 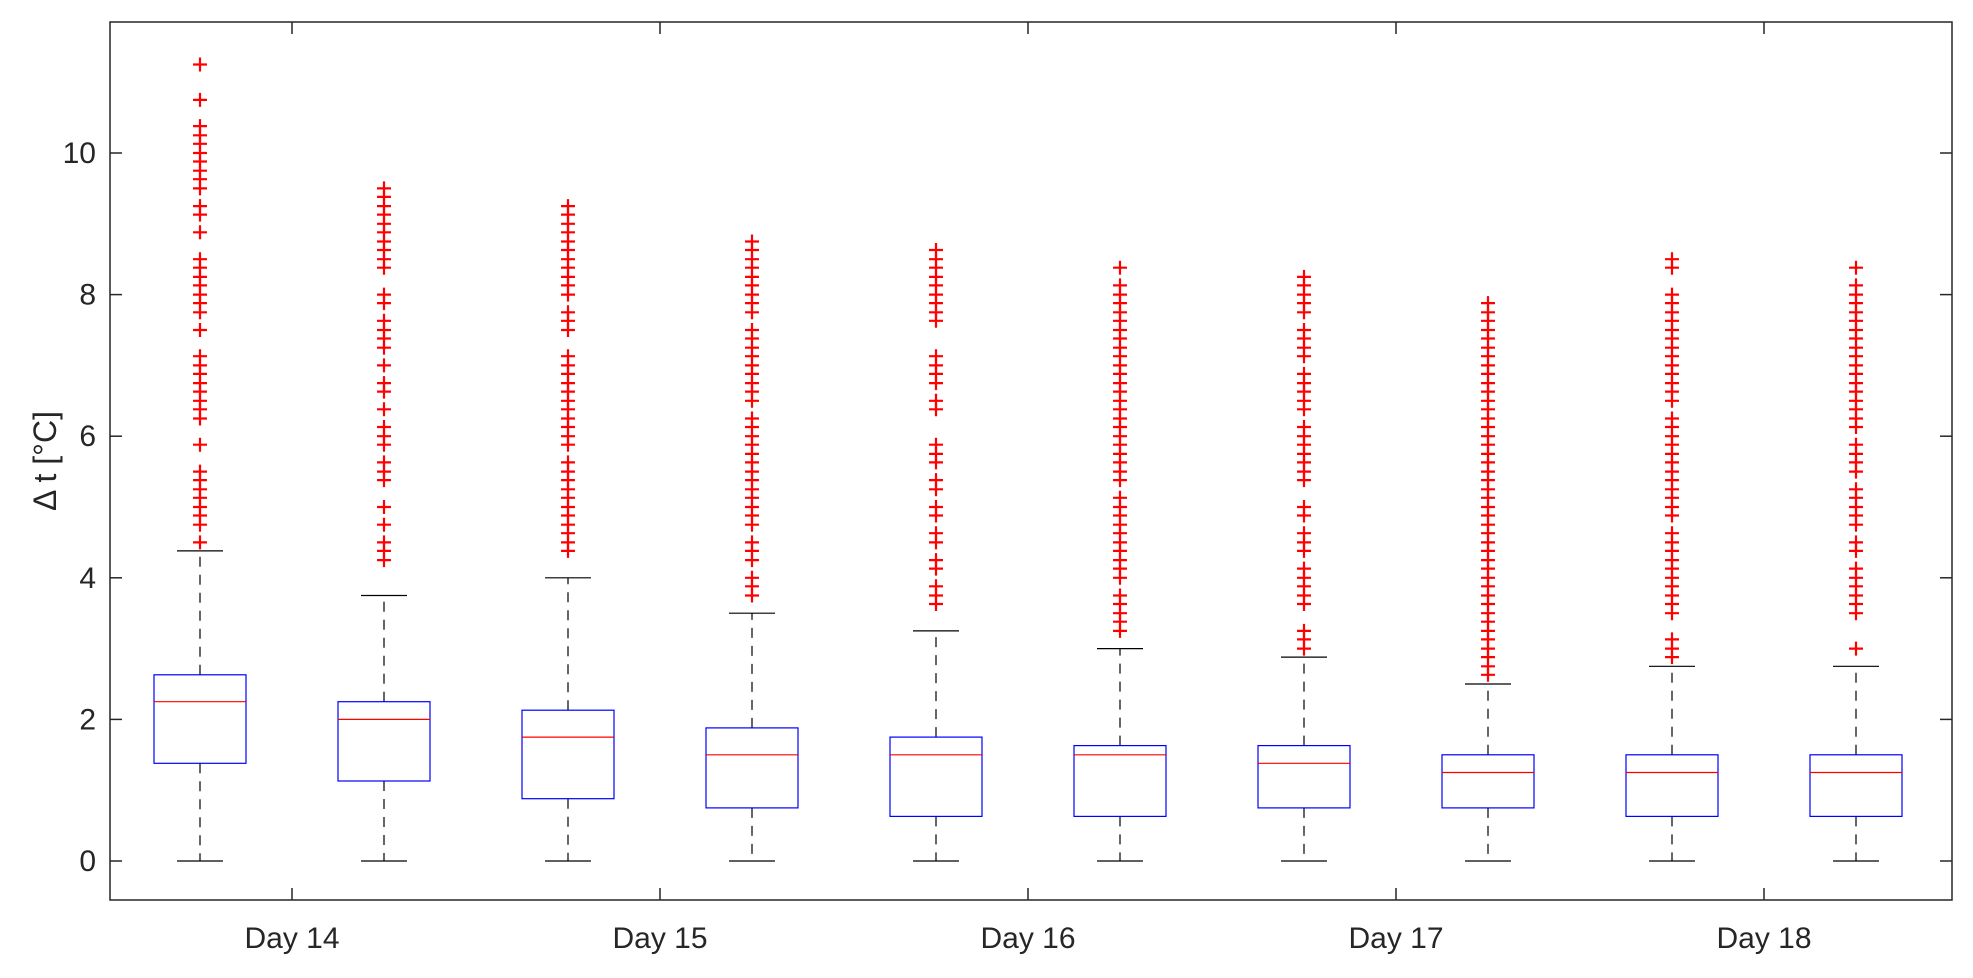 I want to click on y-tick-label: 2, so click(x=87, y=719).